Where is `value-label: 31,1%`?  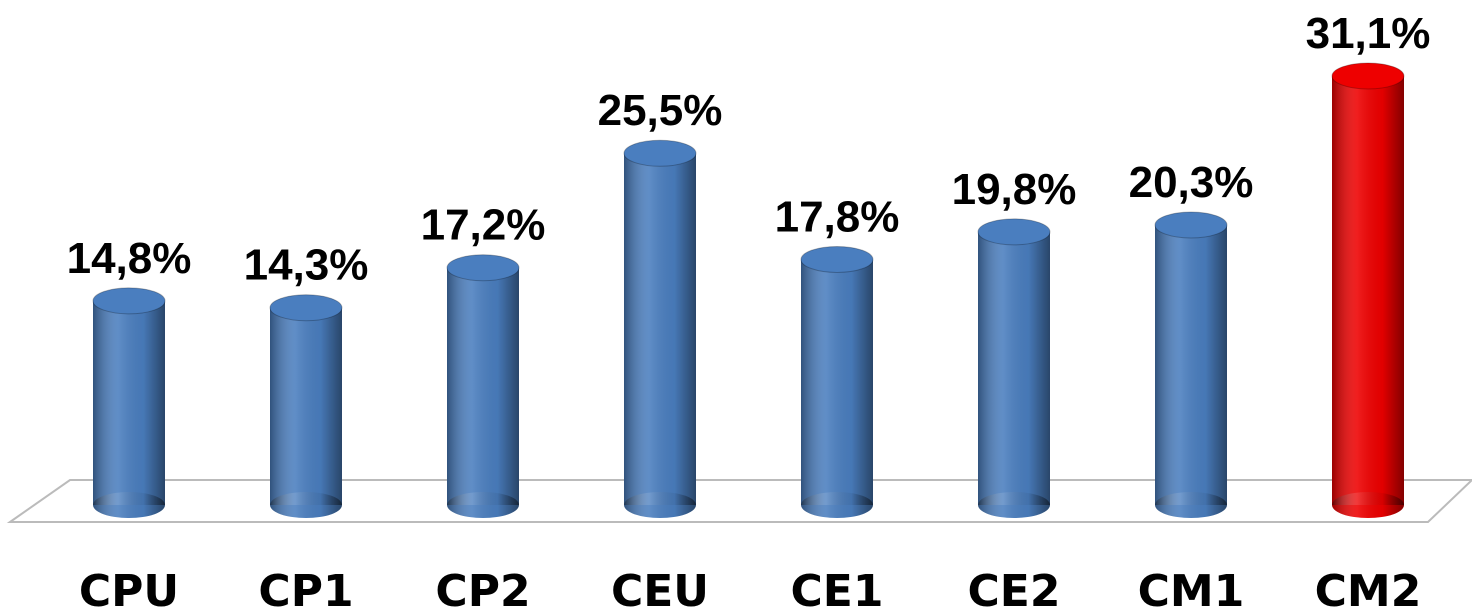
value-label: 31,1% is located at coordinates (1368, 33).